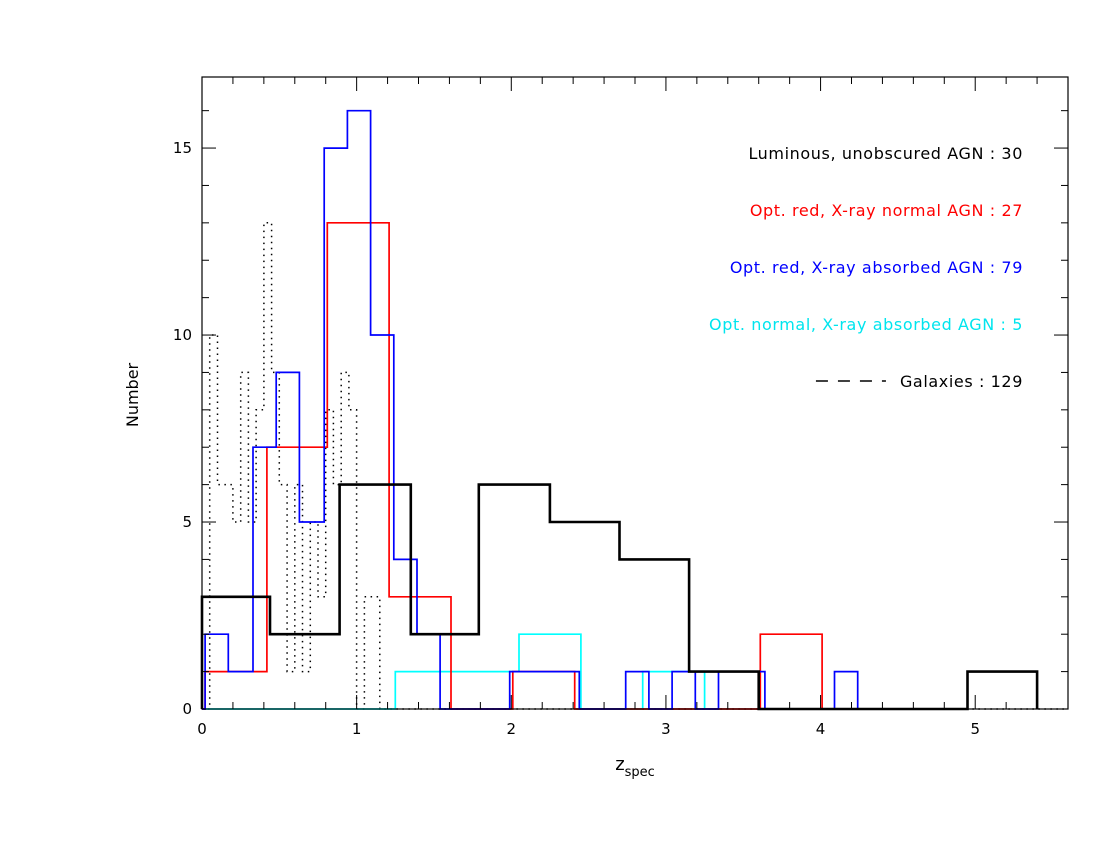 This screenshot has width=1100, height=850. What do you see at coordinates (454, 671) in the screenshot?
I see `series-3-histogram` at bounding box center [454, 671].